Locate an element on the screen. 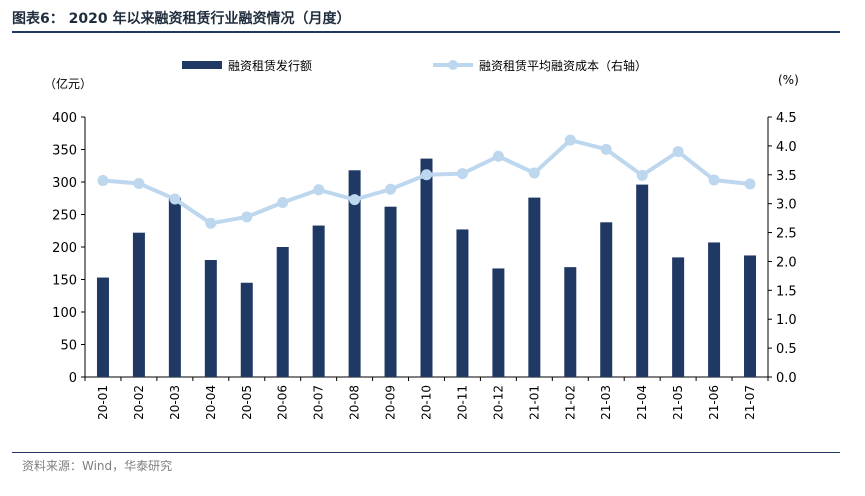 The image size is (865, 496). x-tick-label: 20-11 is located at coordinates (462, 402).